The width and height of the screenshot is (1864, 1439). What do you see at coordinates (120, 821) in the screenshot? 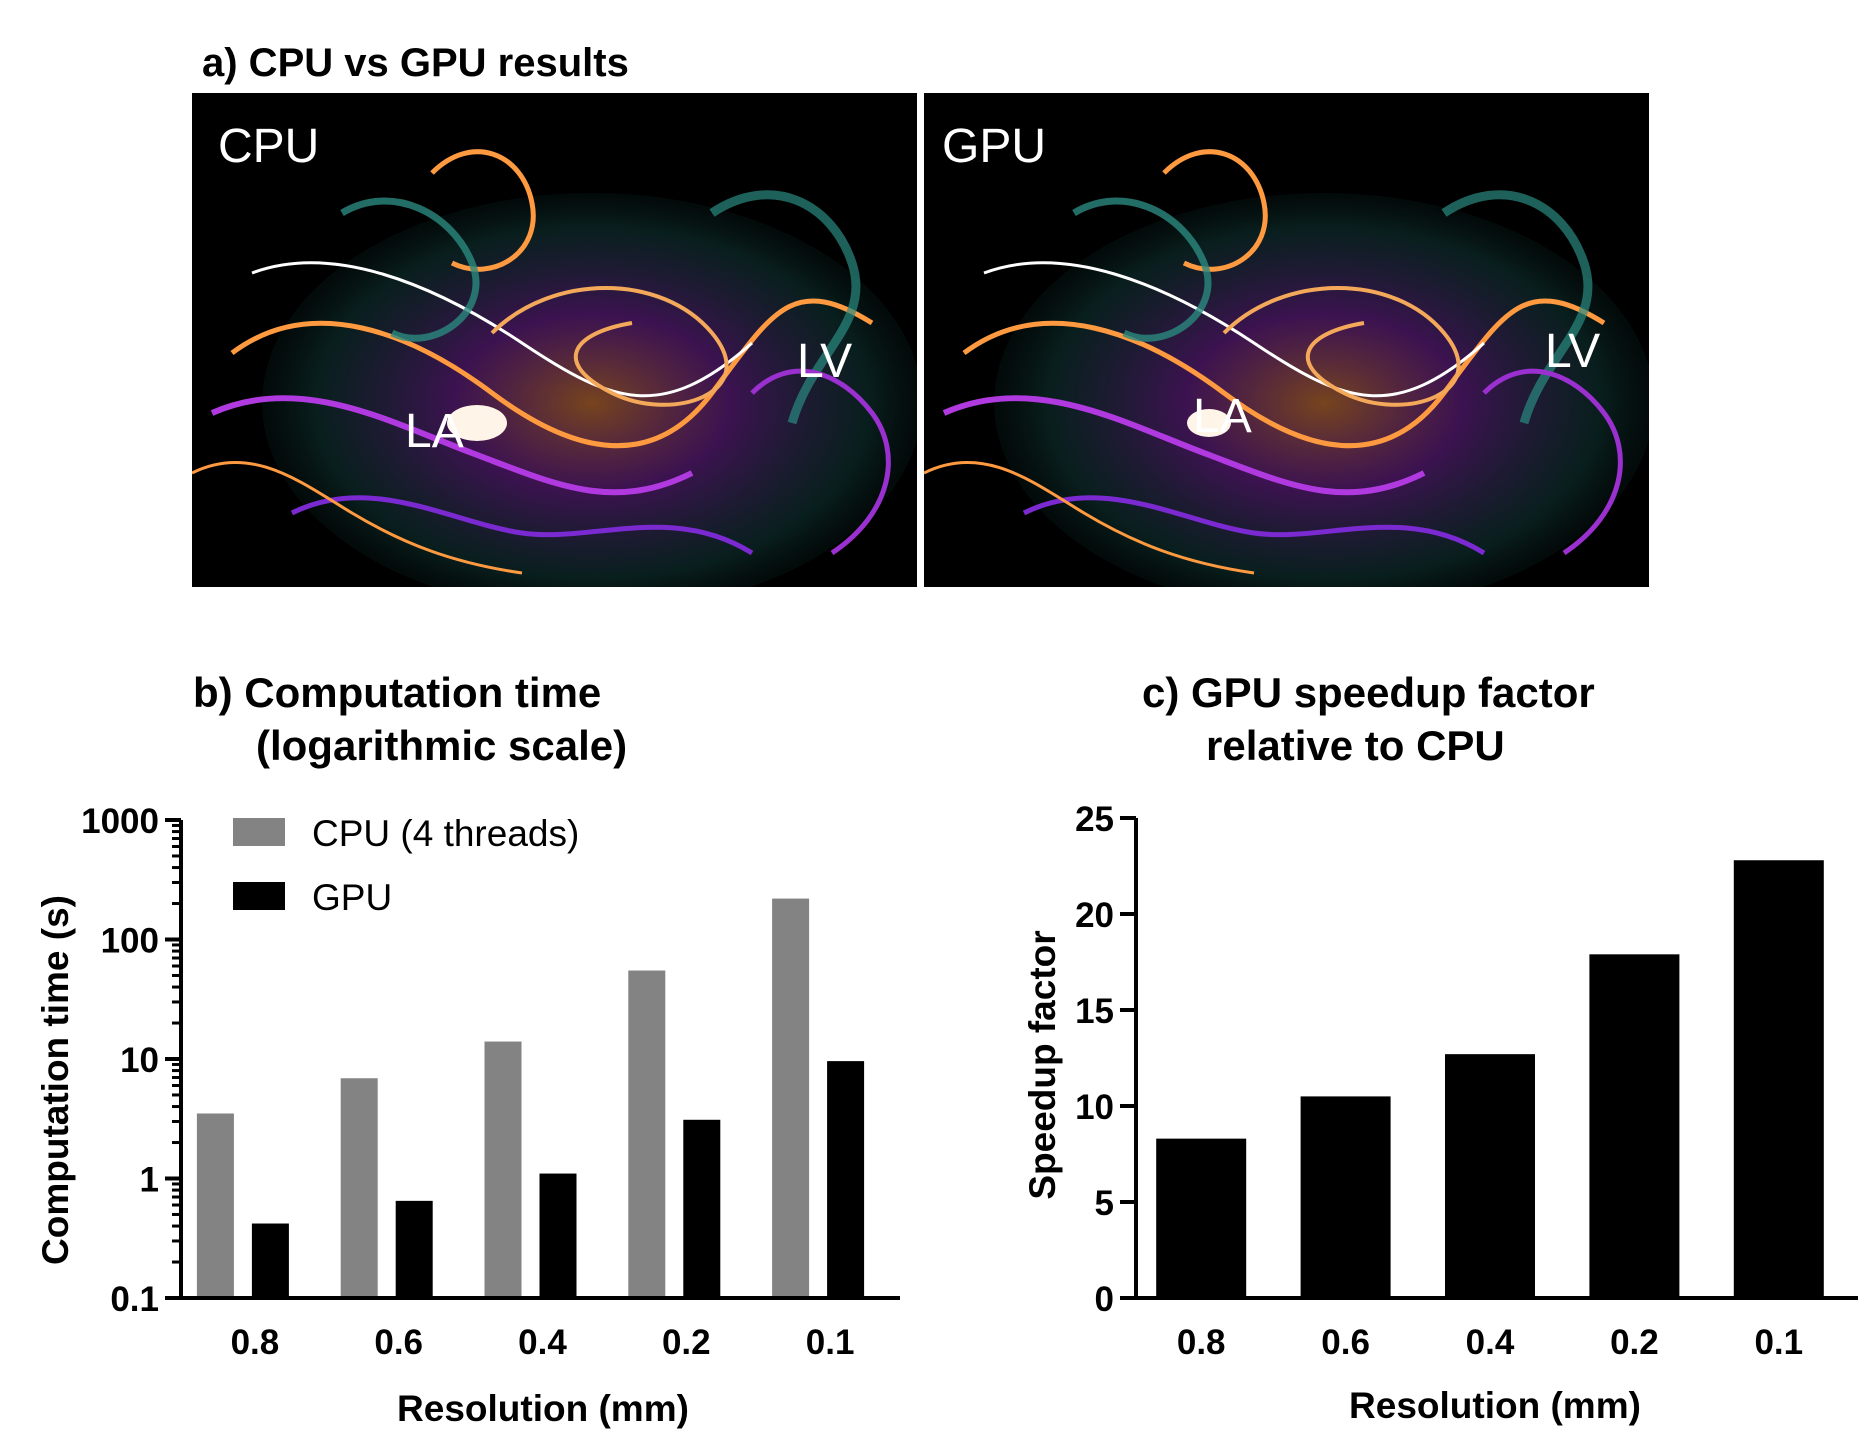
I see `chart-b-ytick-label: 1000` at bounding box center [120, 821].